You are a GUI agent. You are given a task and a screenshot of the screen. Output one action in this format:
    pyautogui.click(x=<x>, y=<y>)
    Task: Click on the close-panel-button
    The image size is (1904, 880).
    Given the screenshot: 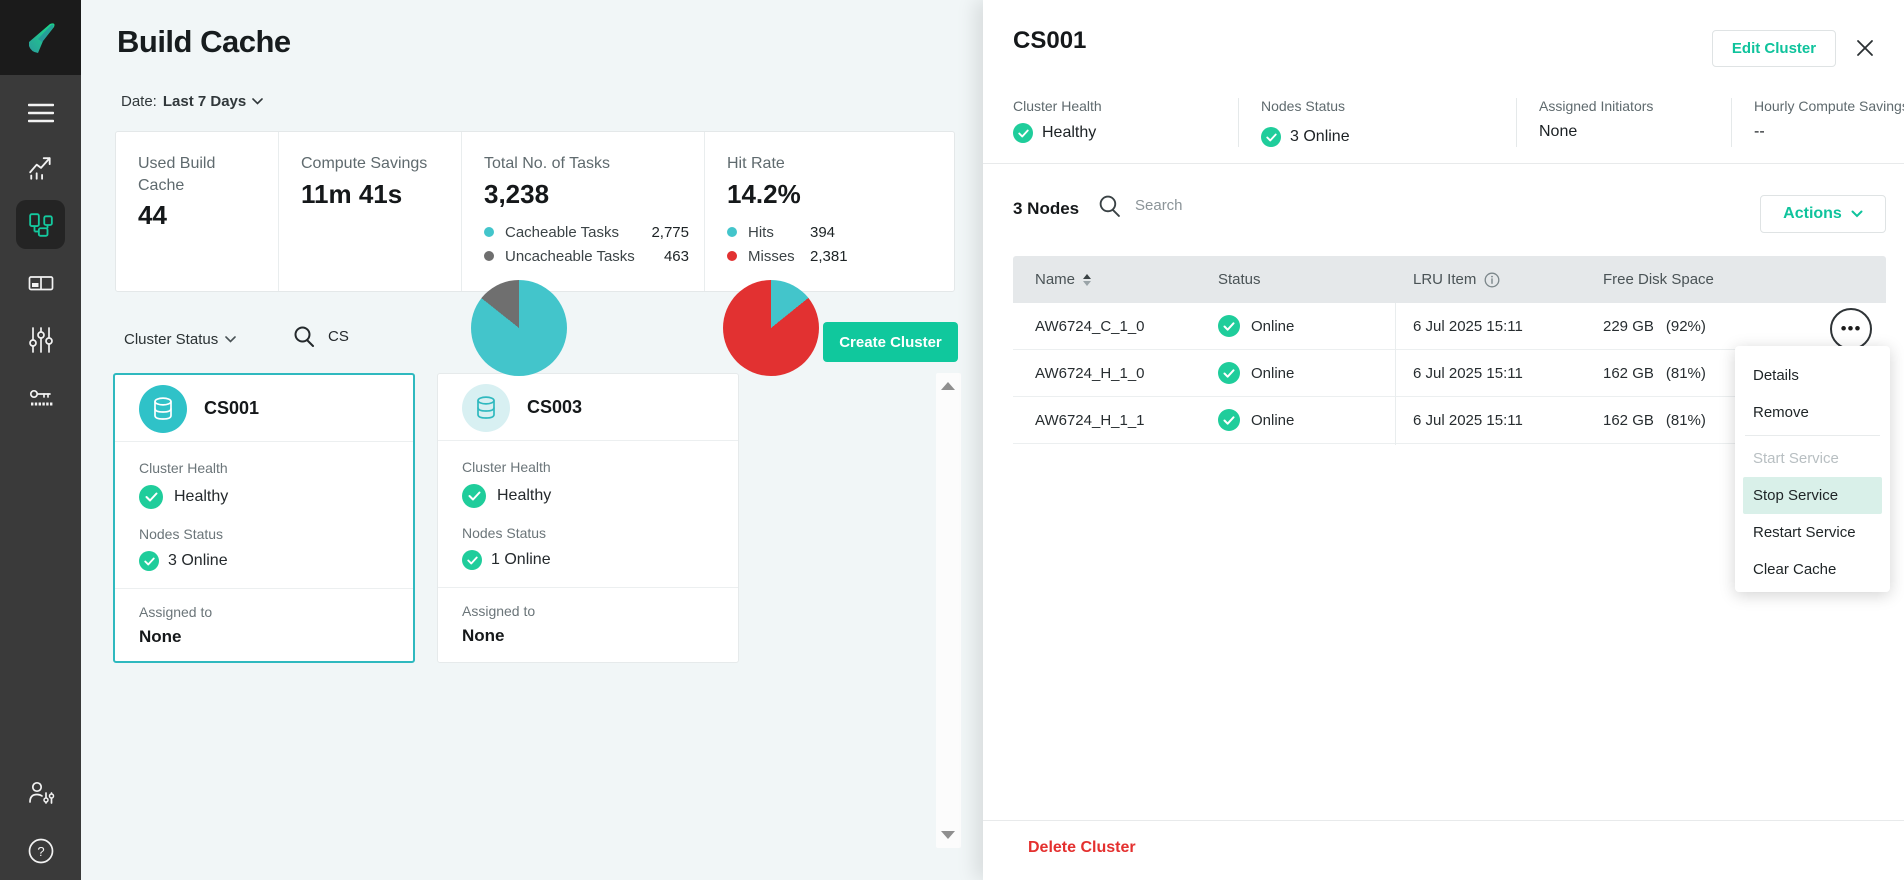 What is the action you would take?
    pyautogui.click(x=1865, y=49)
    